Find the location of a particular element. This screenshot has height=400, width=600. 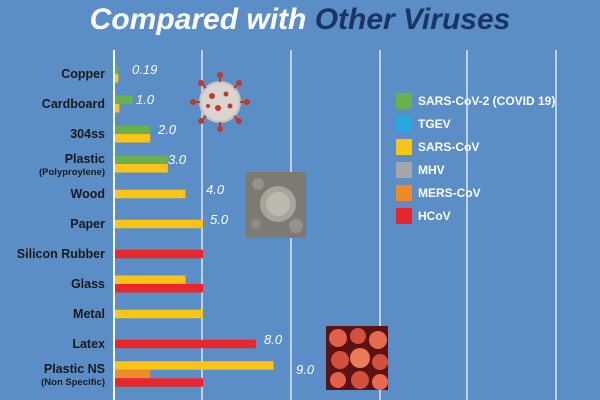

chart-title-part1: Compared with is located at coordinates (202, 19).